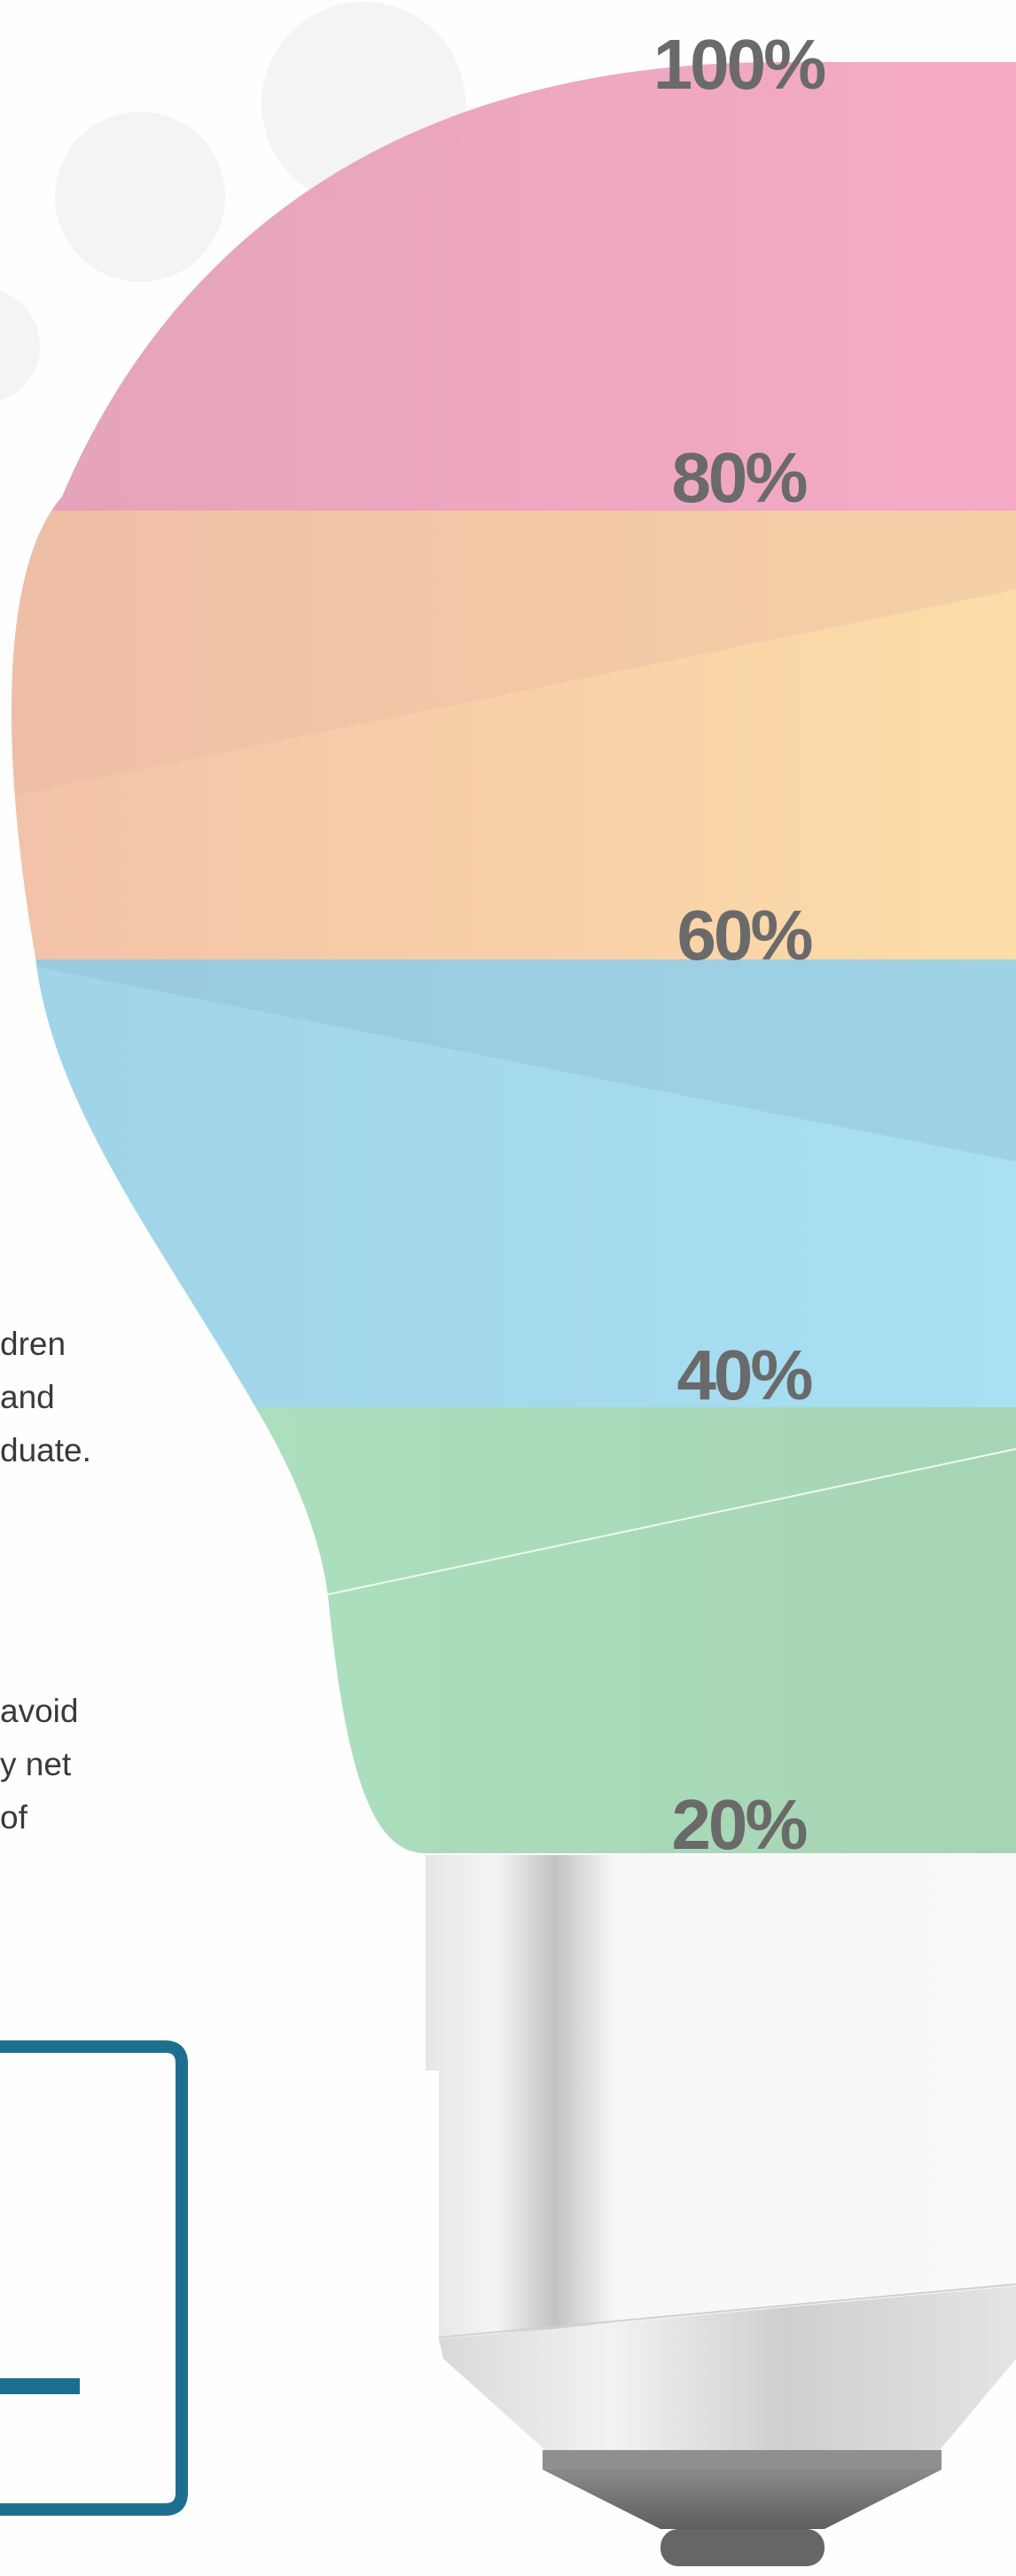  I want to click on scale-label-20: 20%, so click(739, 1824).